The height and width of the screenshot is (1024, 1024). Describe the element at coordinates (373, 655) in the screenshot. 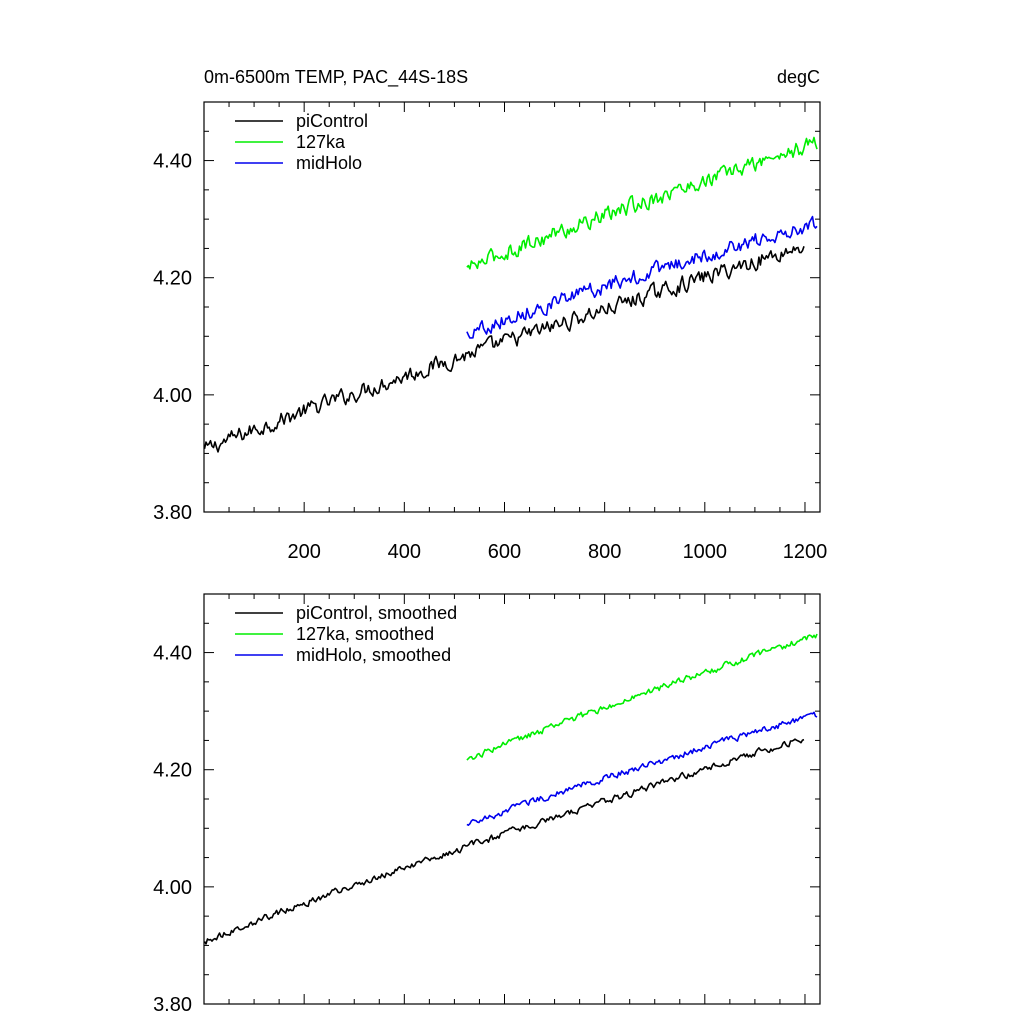

I see `legend-label: midHolo, smoothed` at that location.